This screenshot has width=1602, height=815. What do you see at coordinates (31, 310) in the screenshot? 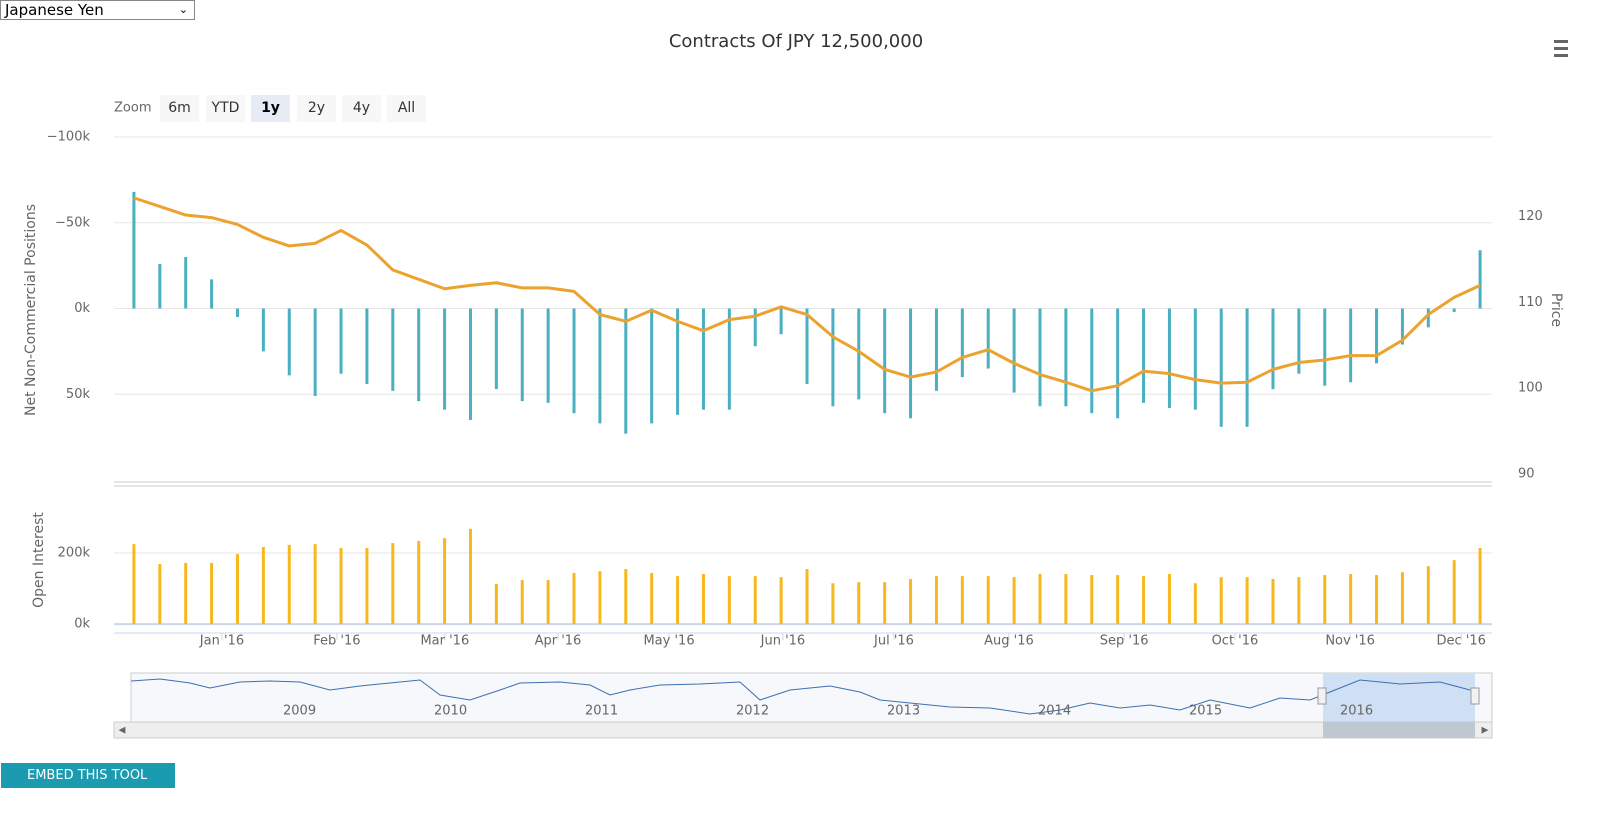
I see `y-axis-title: Net Non-Commercial Positions` at bounding box center [31, 310].